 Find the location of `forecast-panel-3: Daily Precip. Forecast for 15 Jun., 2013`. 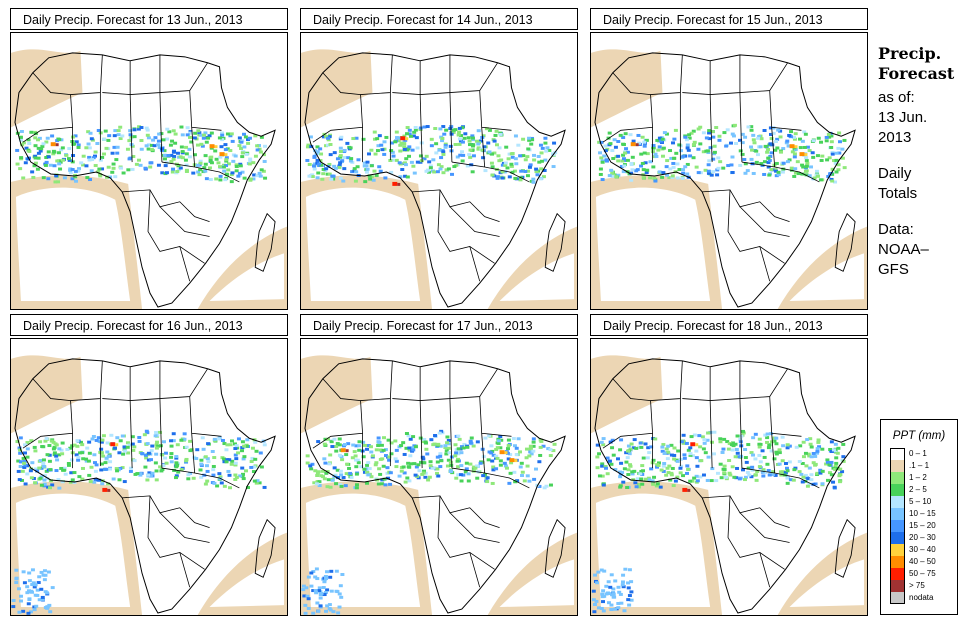

forecast-panel-3: Daily Precip. Forecast for 15 Jun., 2013 is located at coordinates (729, 159).